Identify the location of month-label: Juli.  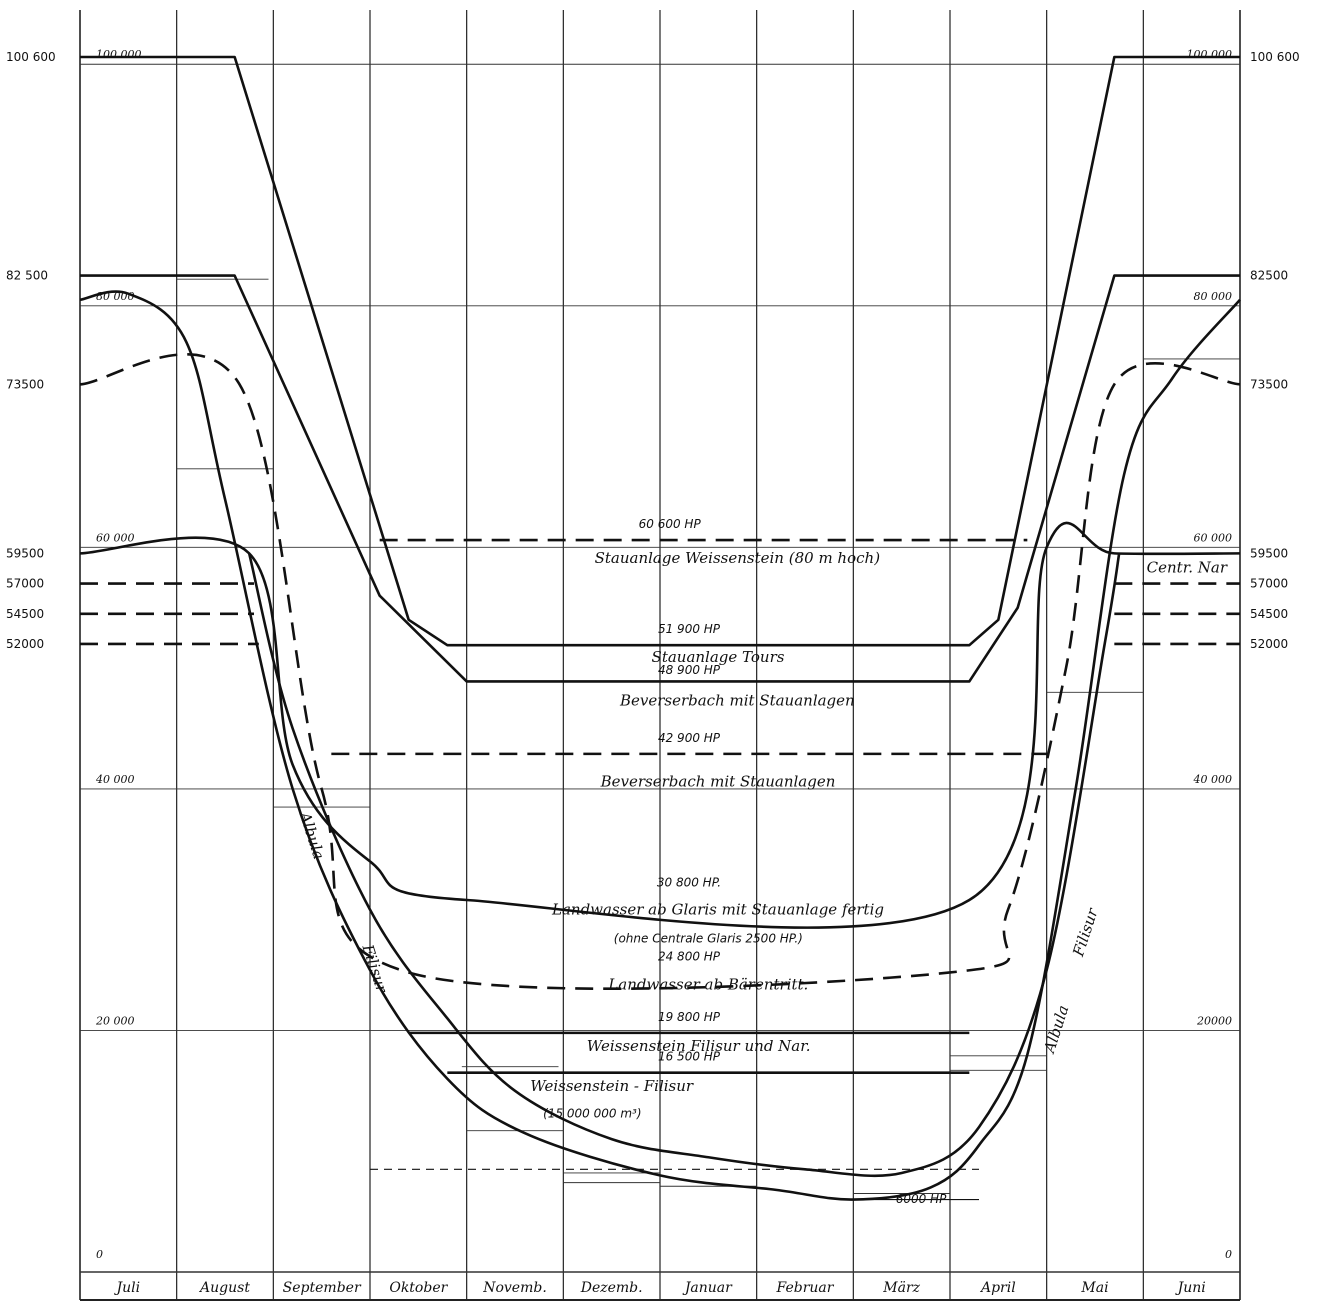
(127, 1288).